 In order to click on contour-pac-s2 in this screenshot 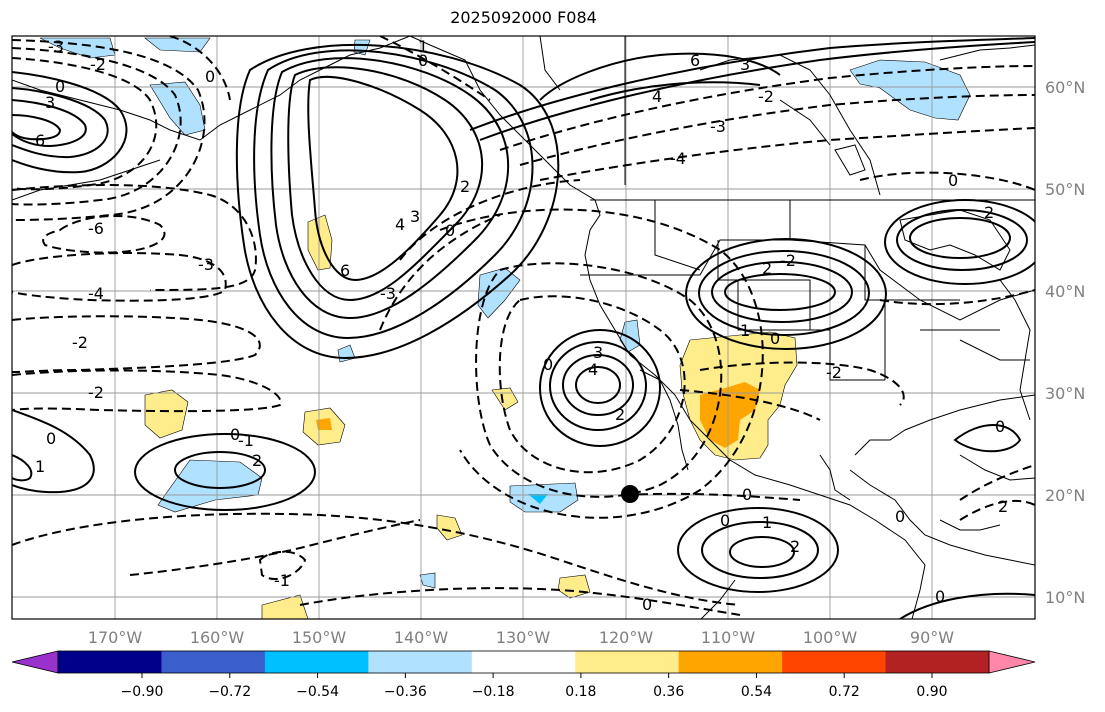, I will do `click(22, 468)`.